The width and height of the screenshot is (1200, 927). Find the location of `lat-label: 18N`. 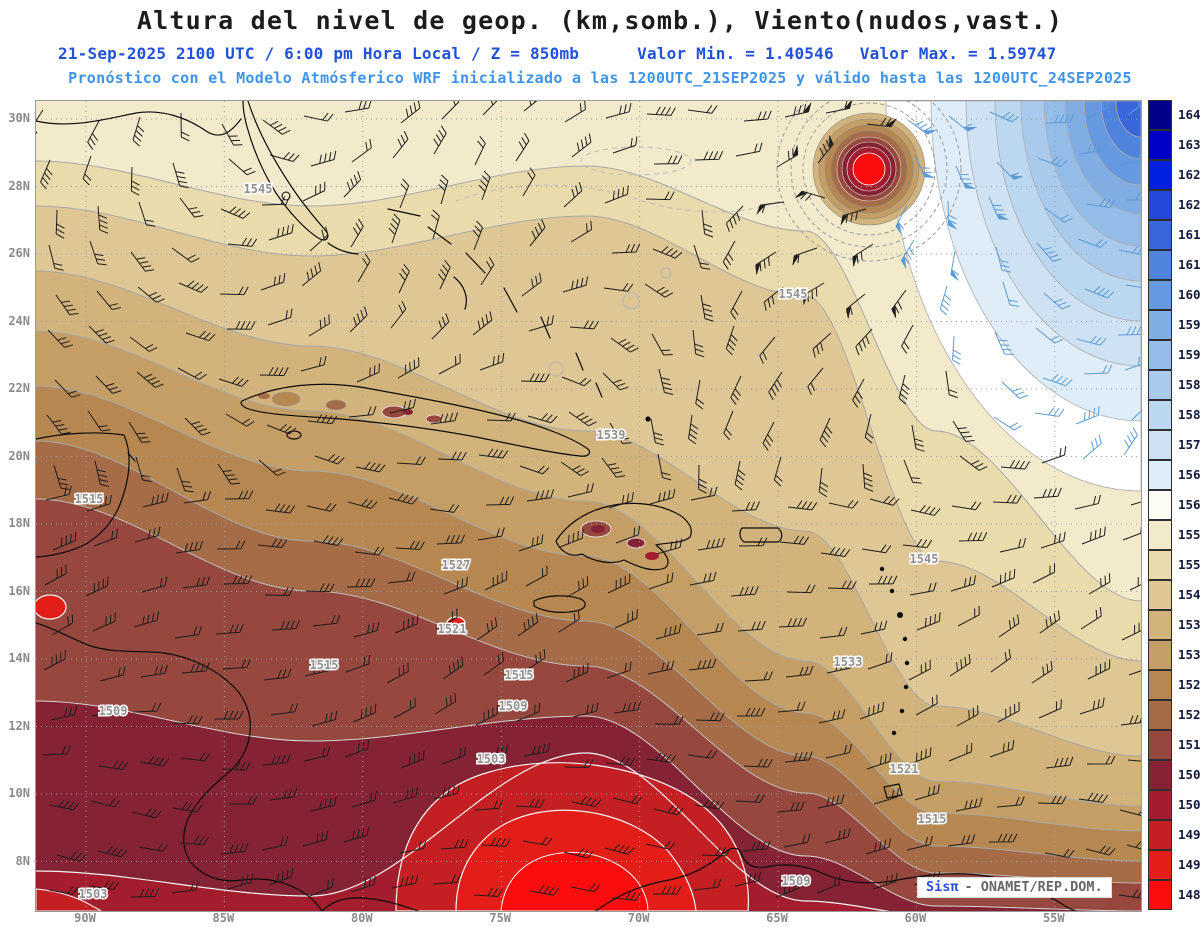

lat-label: 18N is located at coordinates (19, 523).